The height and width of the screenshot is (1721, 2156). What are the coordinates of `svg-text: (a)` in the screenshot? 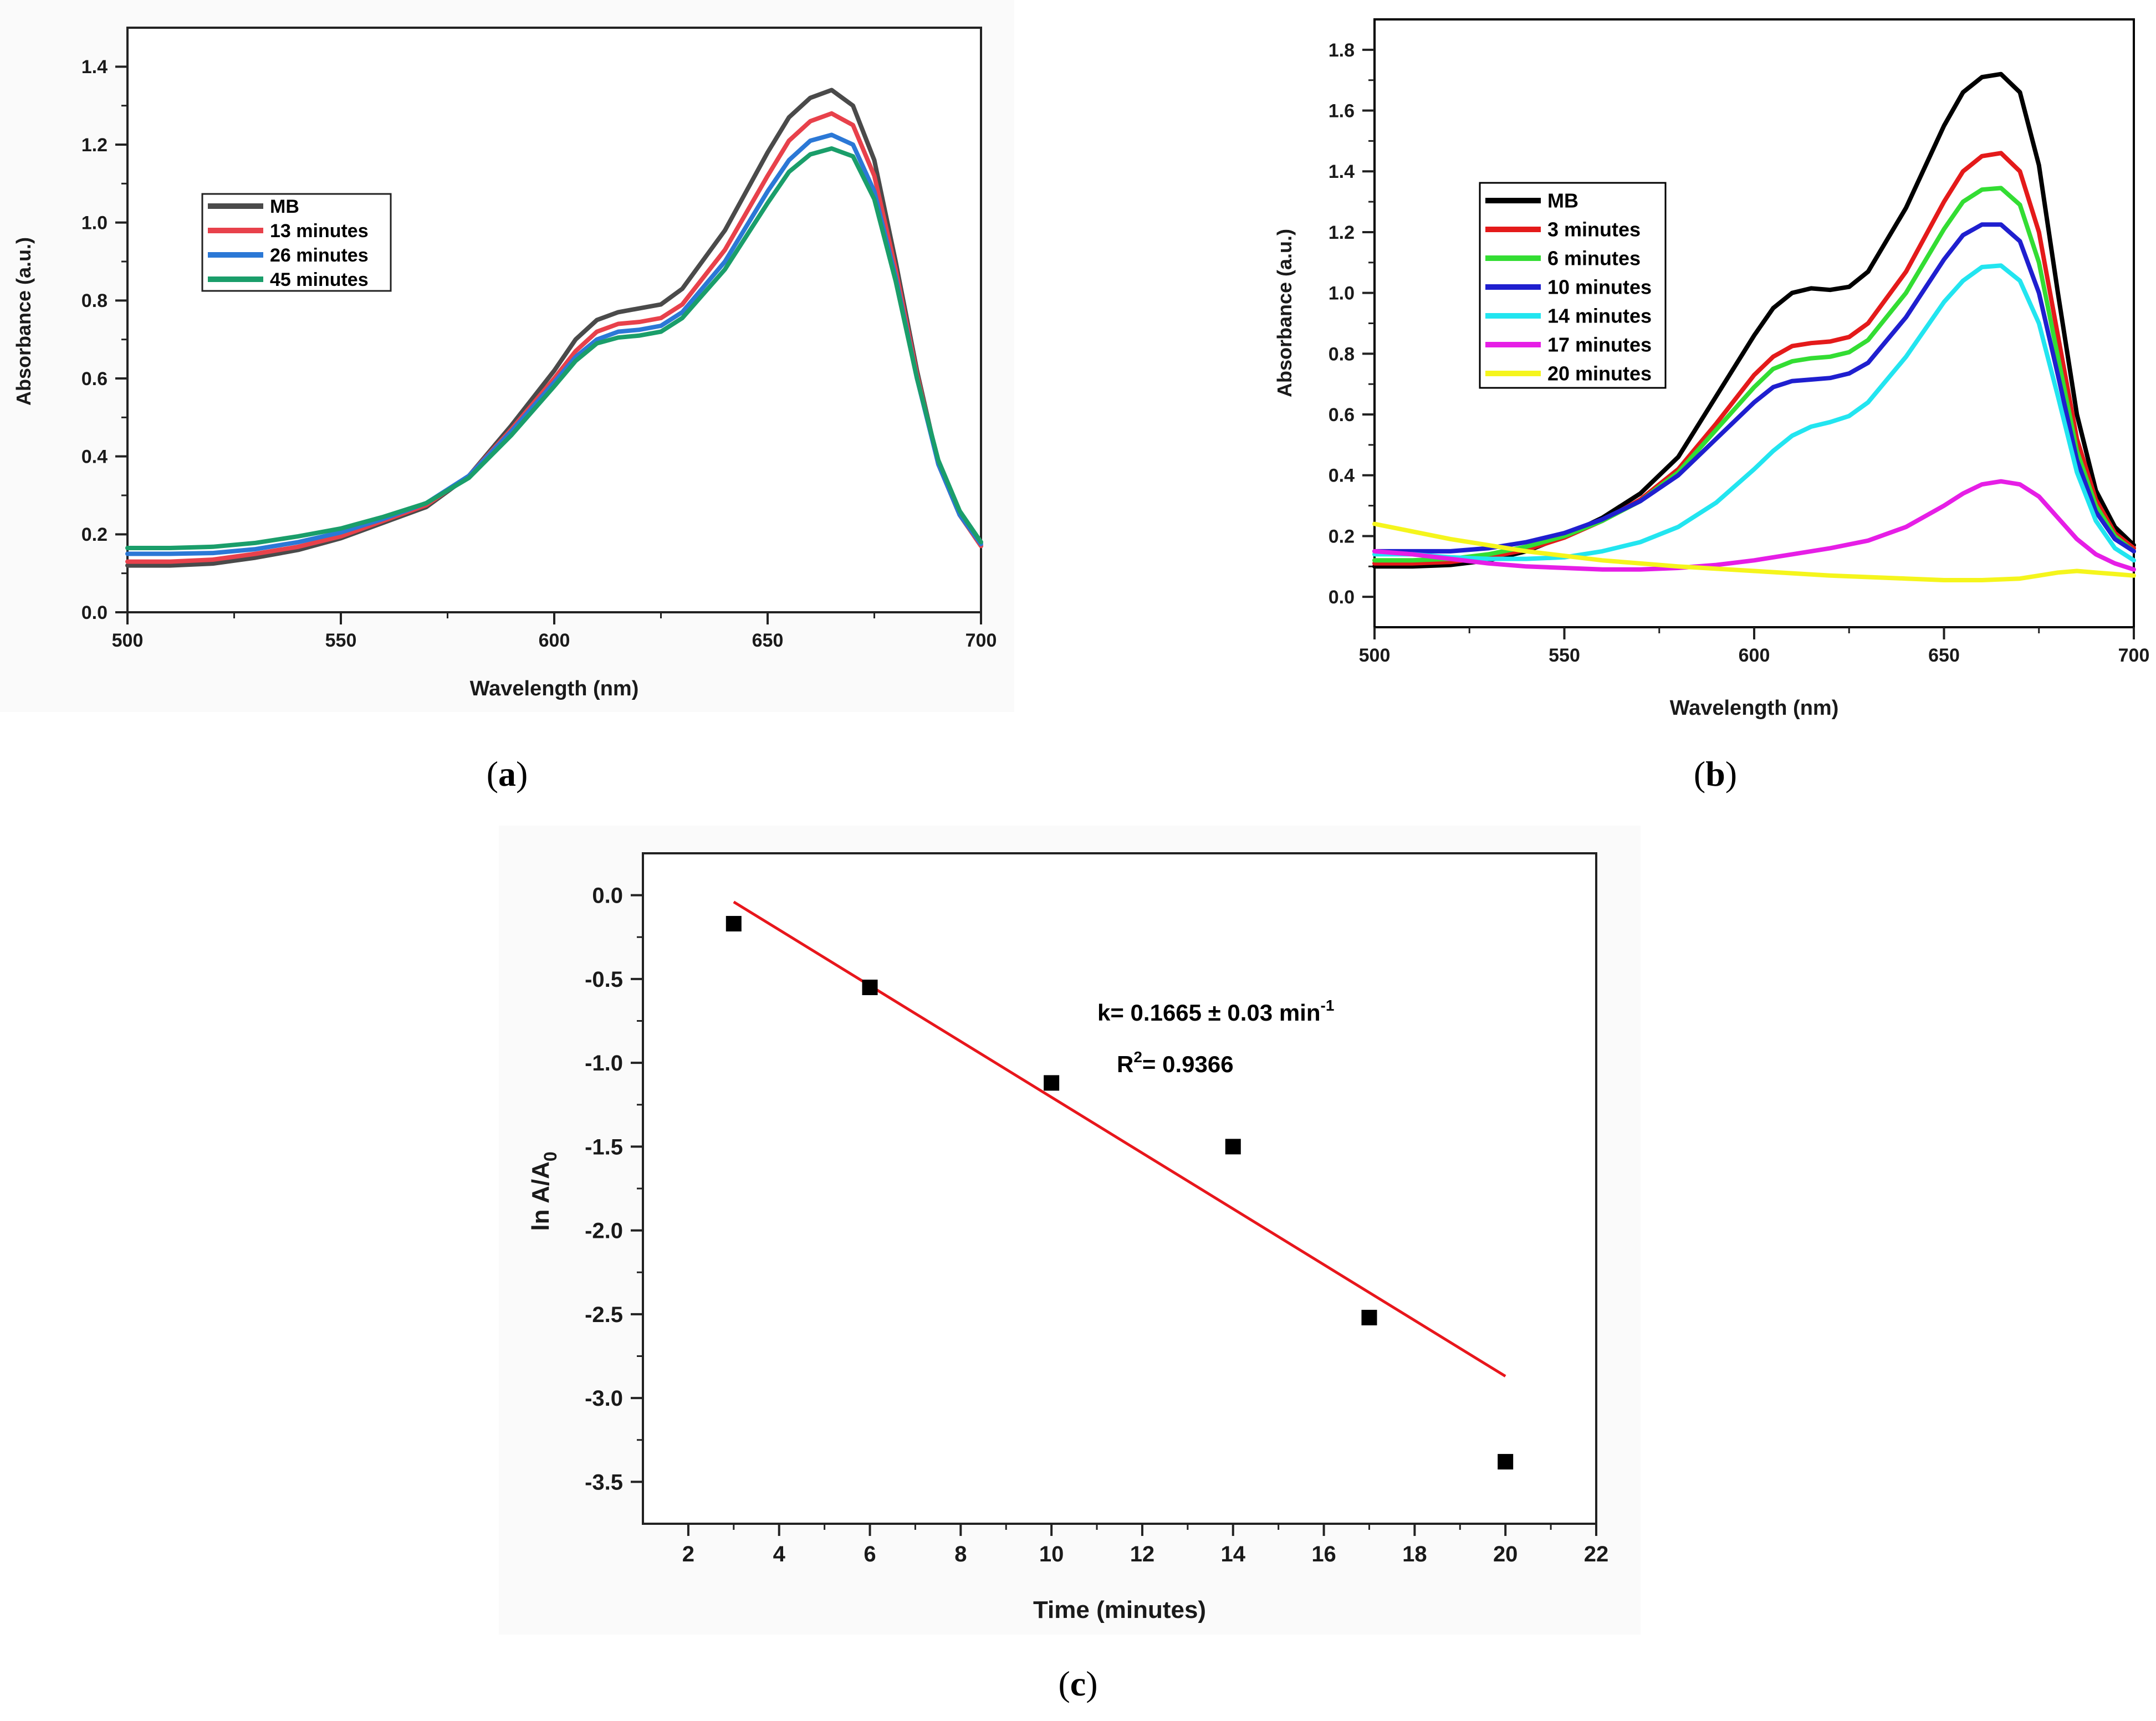 It's located at (507, 773).